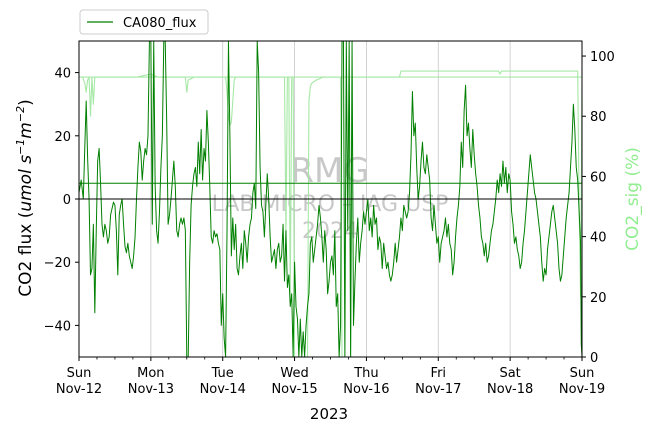  What do you see at coordinates (150, 373) in the screenshot?
I see `x-tick-day-label: Mon` at bounding box center [150, 373].